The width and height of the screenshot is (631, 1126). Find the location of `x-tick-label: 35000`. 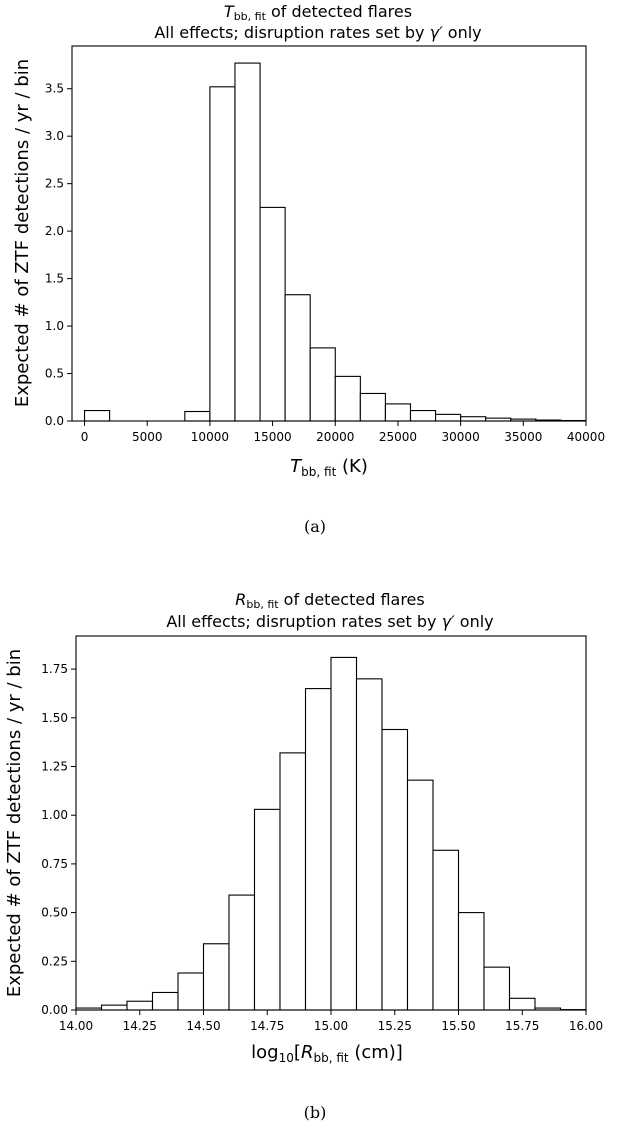

x-tick-label: 35000 is located at coordinates (523, 437).